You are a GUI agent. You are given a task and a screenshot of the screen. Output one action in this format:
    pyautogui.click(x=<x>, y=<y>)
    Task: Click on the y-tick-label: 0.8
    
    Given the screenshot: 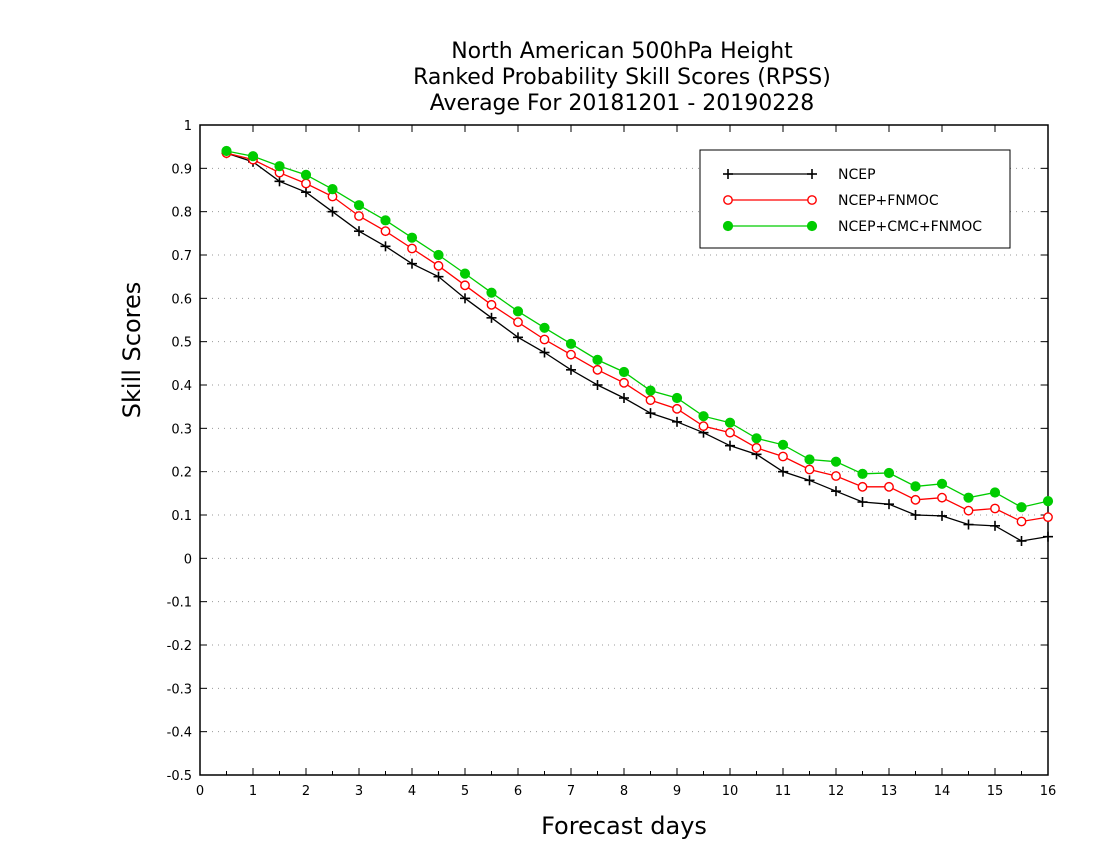 What is the action you would take?
    pyautogui.click(x=181, y=213)
    